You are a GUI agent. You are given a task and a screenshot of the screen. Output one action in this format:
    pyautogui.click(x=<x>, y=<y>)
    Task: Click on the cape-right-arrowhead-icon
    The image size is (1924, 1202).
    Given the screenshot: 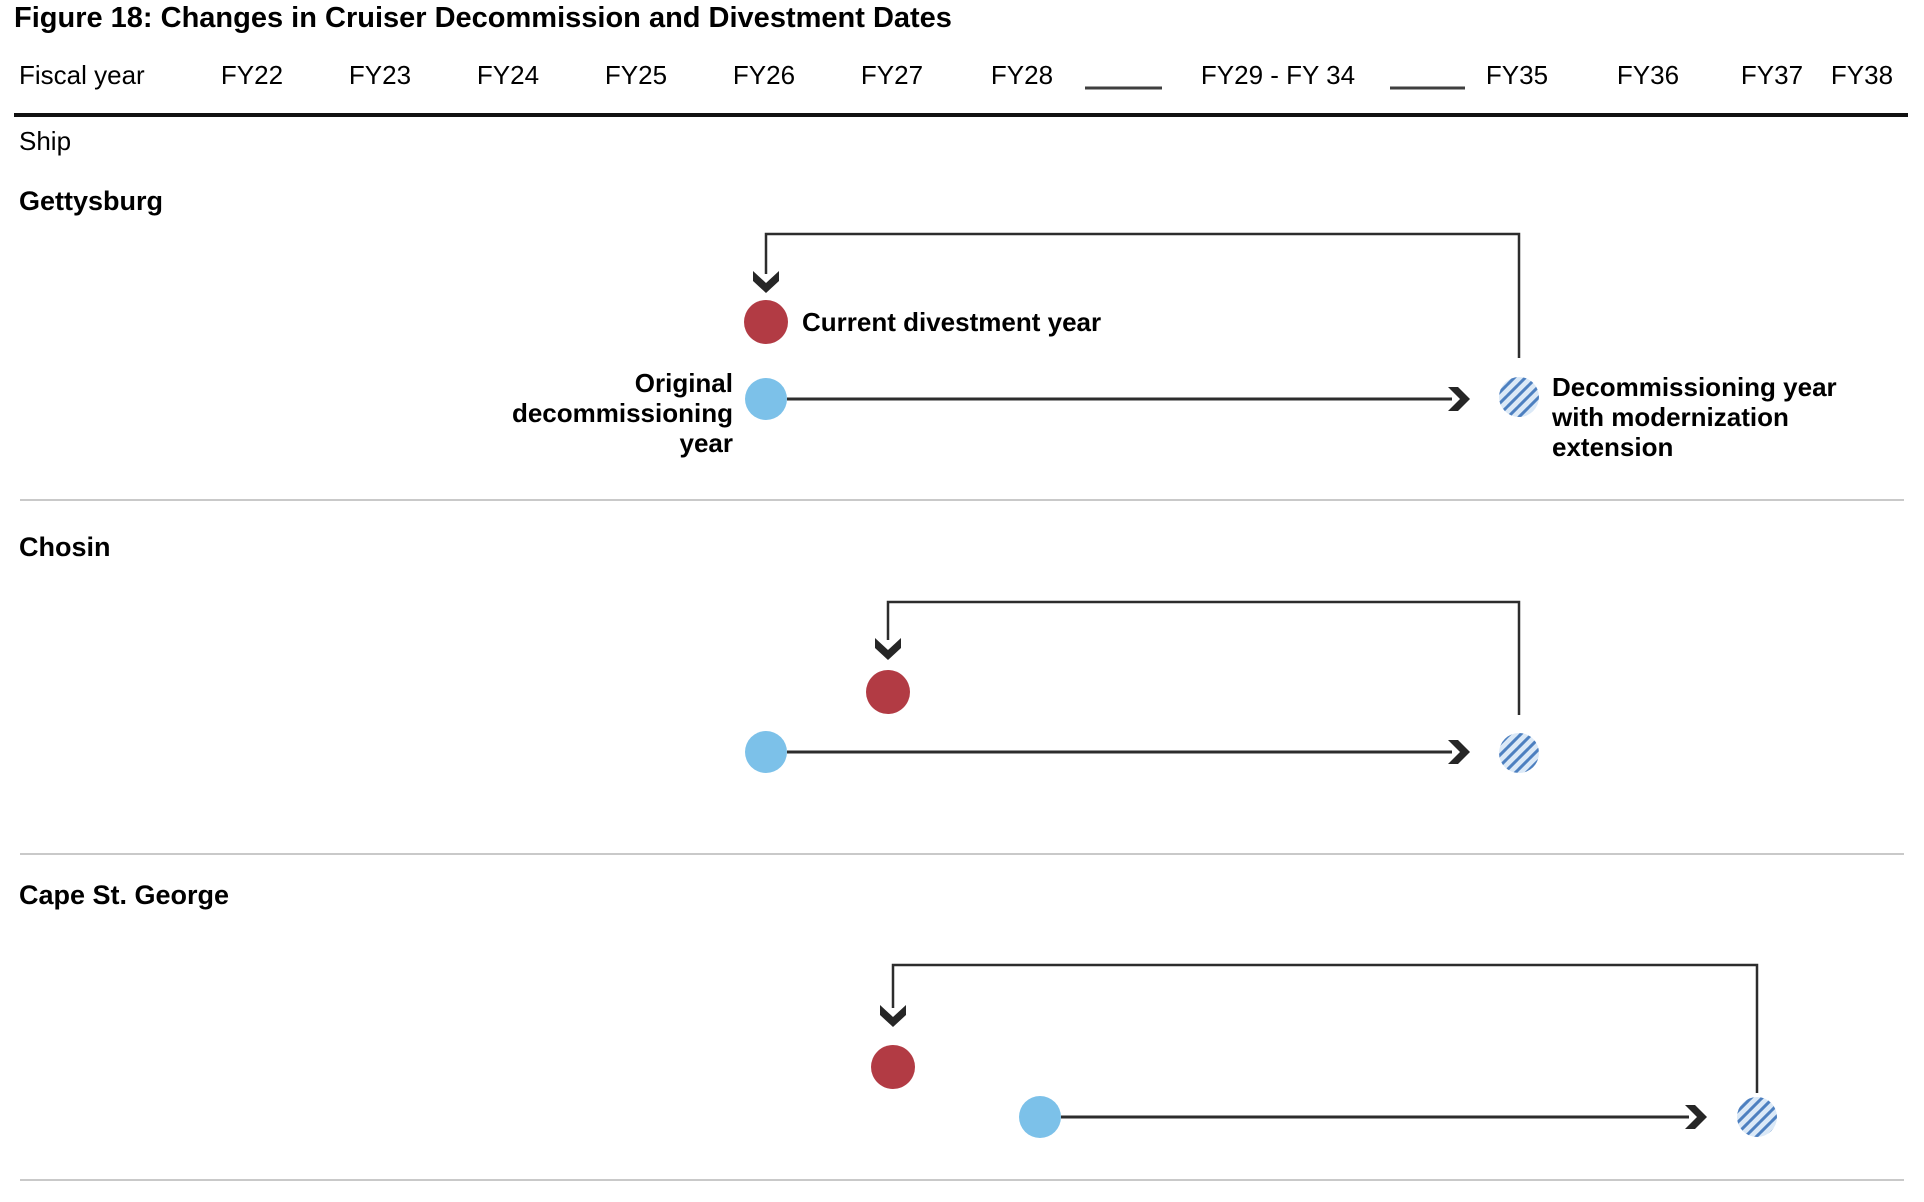 What is the action you would take?
    pyautogui.click(x=1696, y=1117)
    